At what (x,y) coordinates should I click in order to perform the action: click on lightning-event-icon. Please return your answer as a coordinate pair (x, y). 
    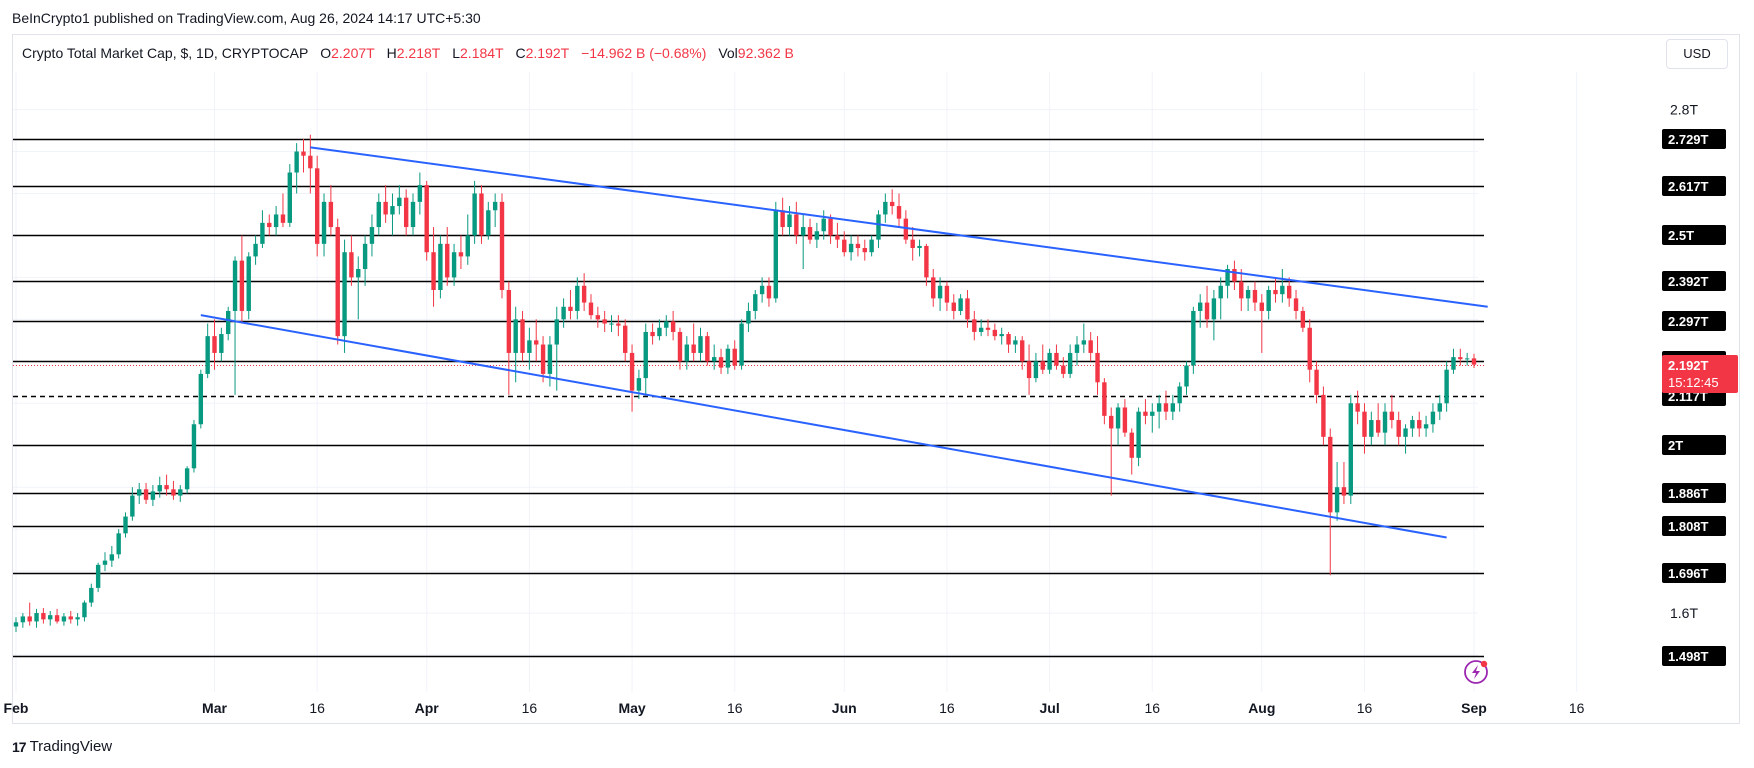
    Looking at the image, I should click on (1476, 672).